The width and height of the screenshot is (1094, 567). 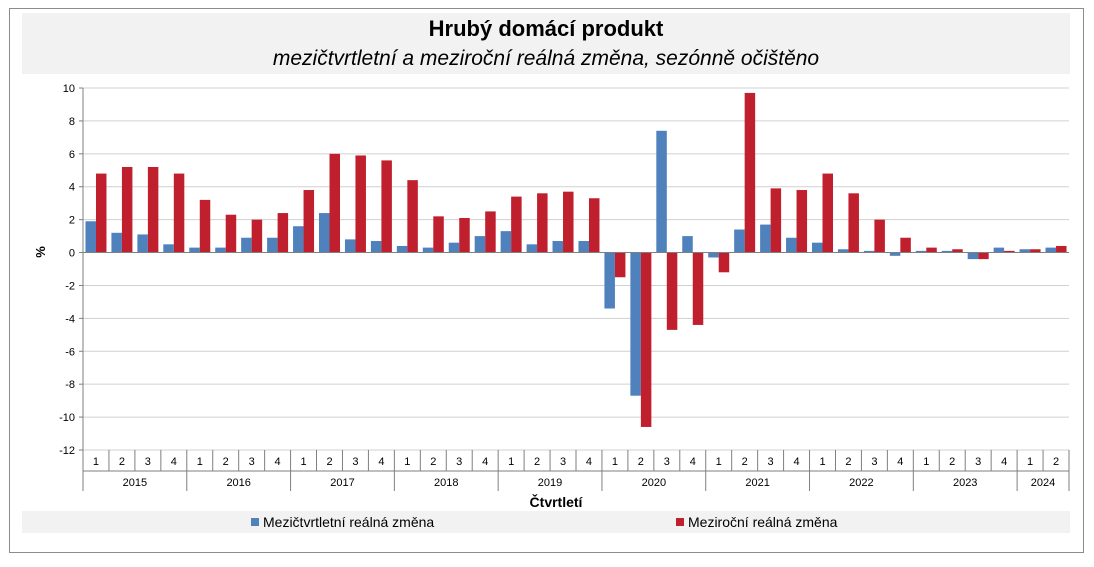 What do you see at coordinates (40, 252) in the screenshot?
I see `y-axis-label: %` at bounding box center [40, 252].